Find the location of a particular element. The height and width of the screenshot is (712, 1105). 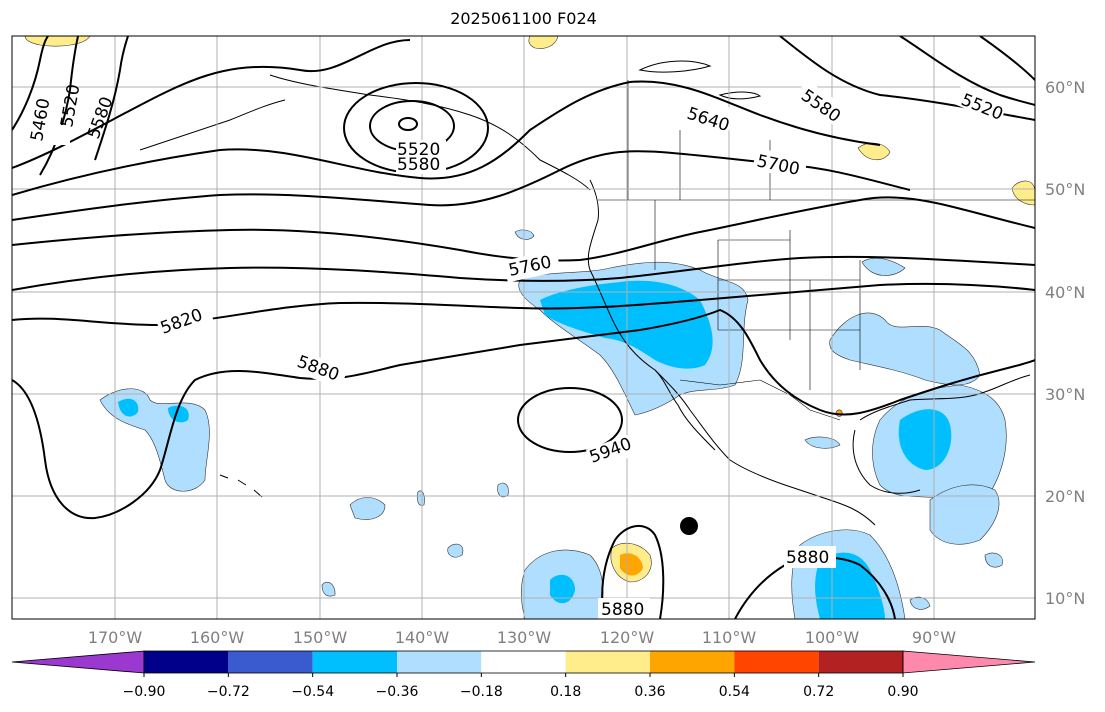

lon-label: 160°W is located at coordinates (217, 637).